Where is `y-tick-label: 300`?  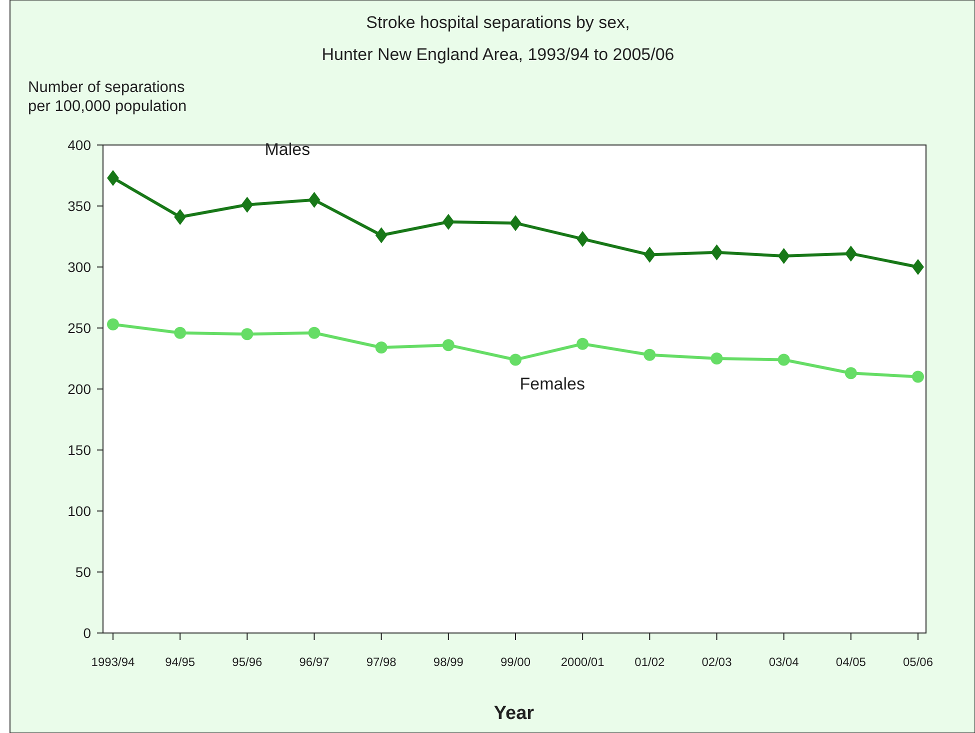 y-tick-label: 300 is located at coordinates (80, 267).